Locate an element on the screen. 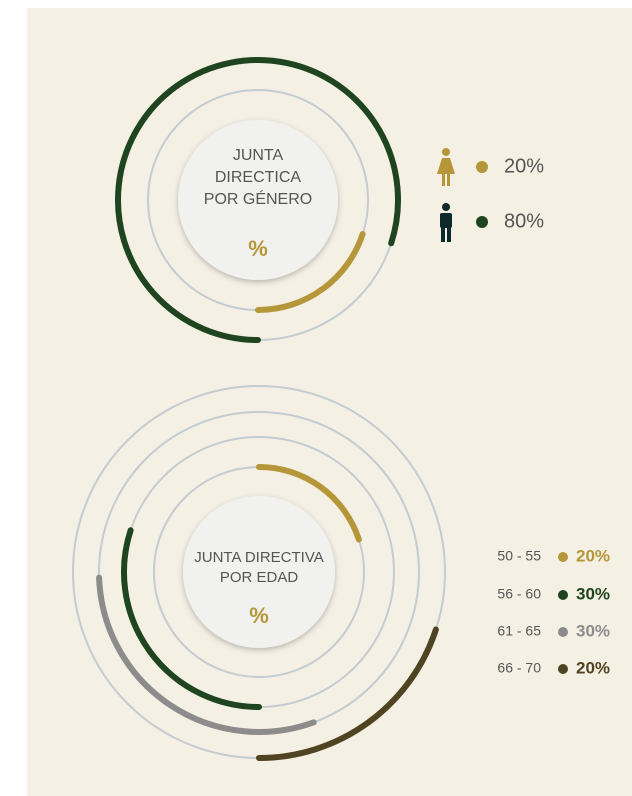 Image resolution: width=632 pixels, height=796 pixels. female-icon is located at coordinates (446, 167).